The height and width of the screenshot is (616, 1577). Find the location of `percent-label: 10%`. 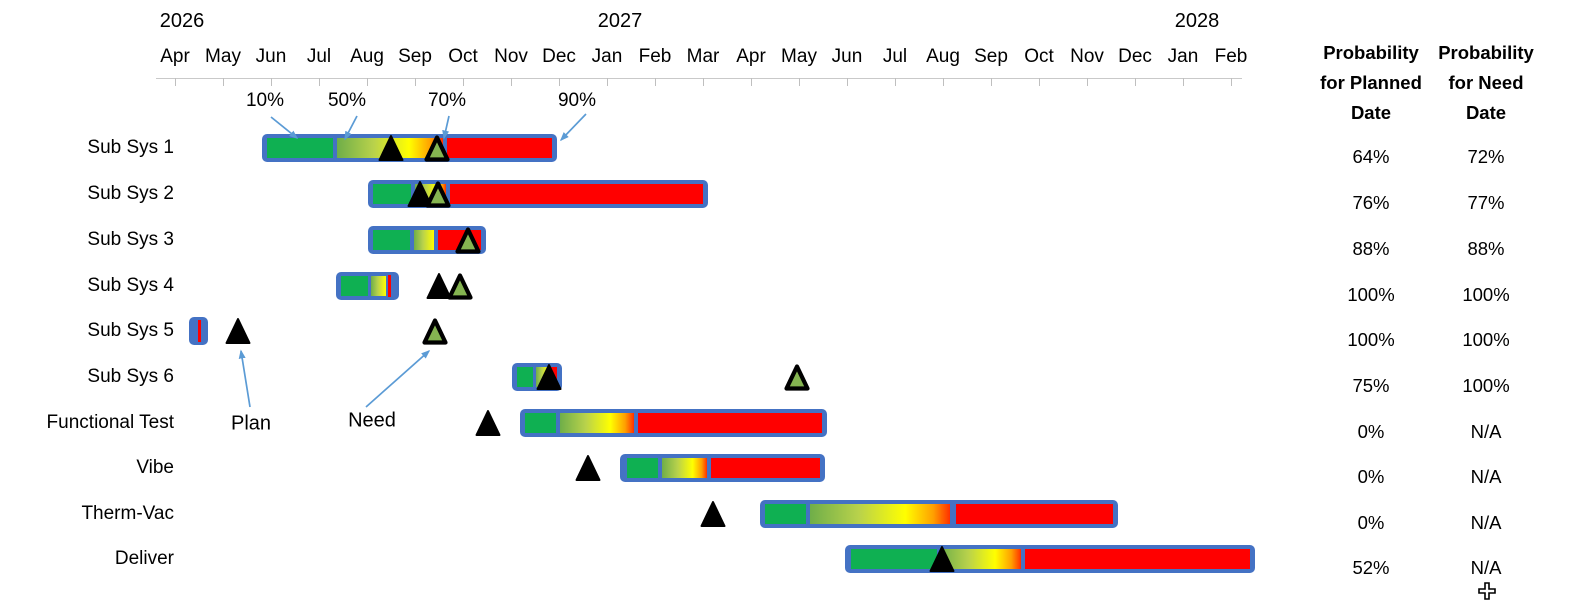

percent-label: 10% is located at coordinates (265, 100).